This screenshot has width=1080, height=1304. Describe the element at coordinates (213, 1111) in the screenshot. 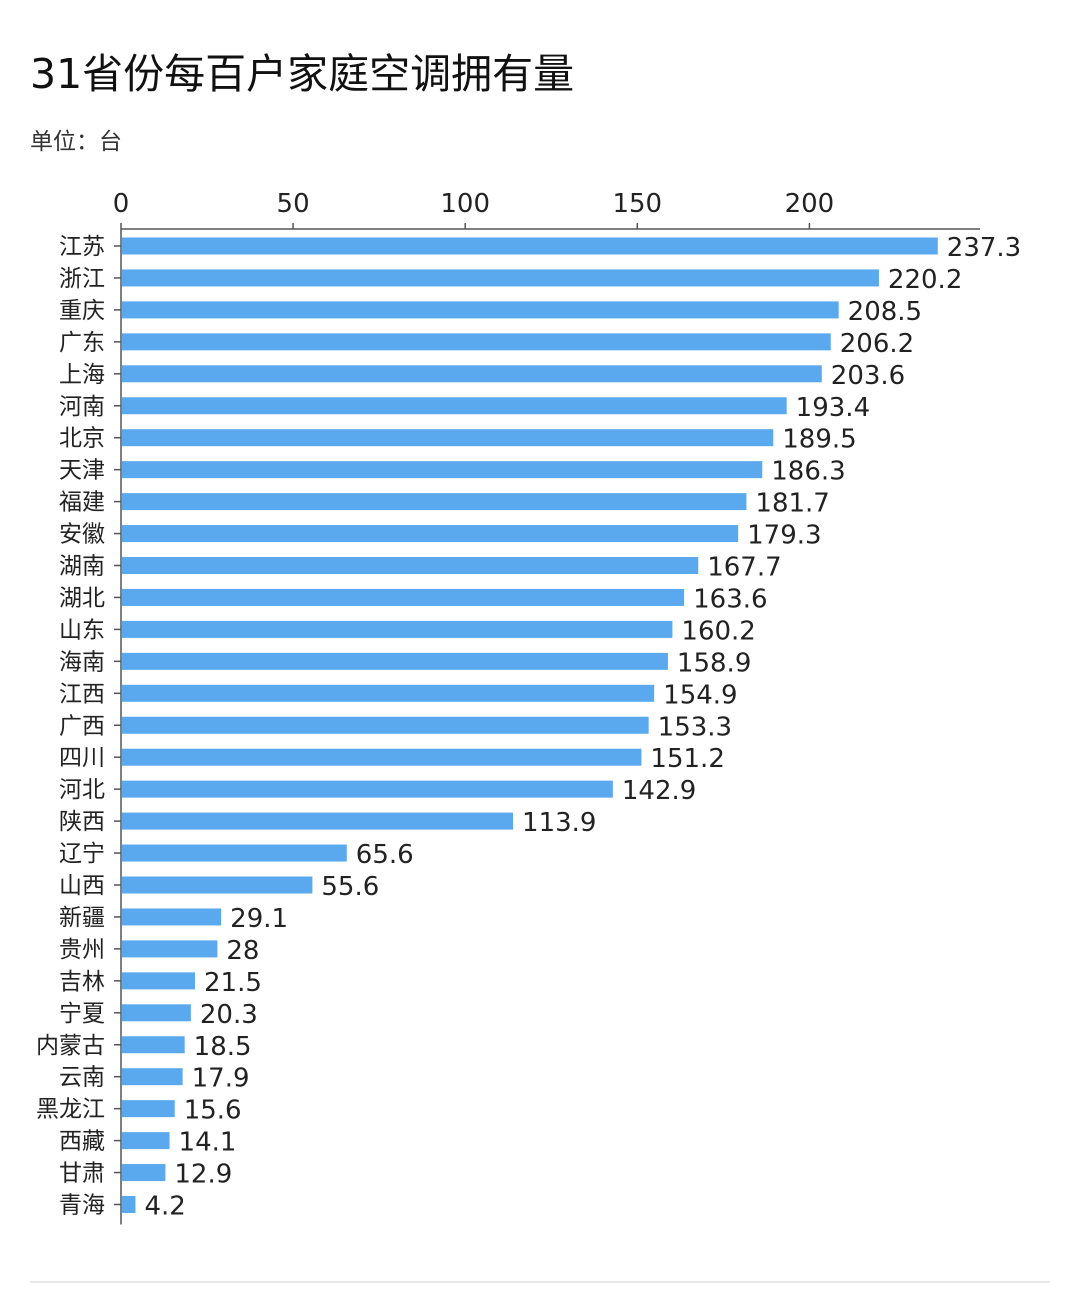

I see `value-label: 15.6` at that location.